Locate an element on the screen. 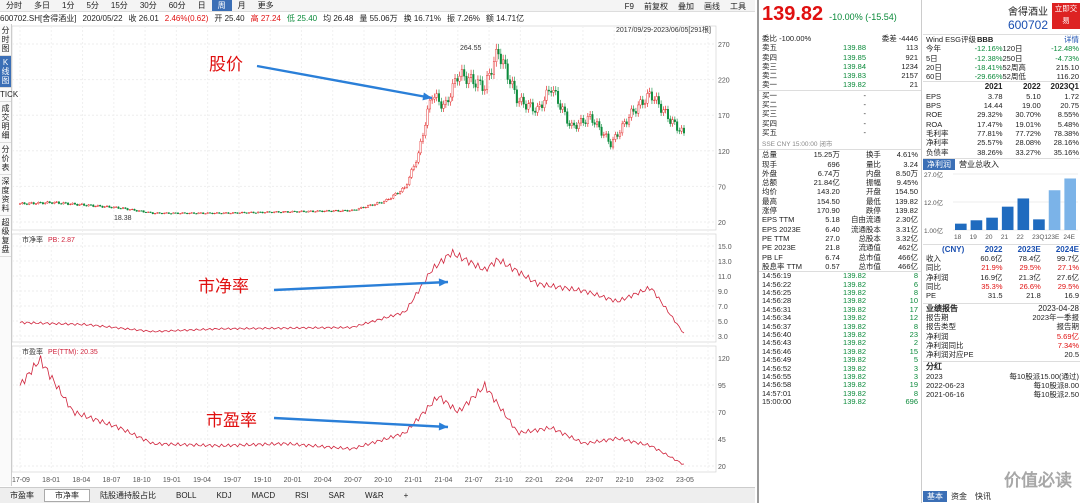 The image size is (1080, 503). indicator-tab: RSI is located at coordinates (302, 495).